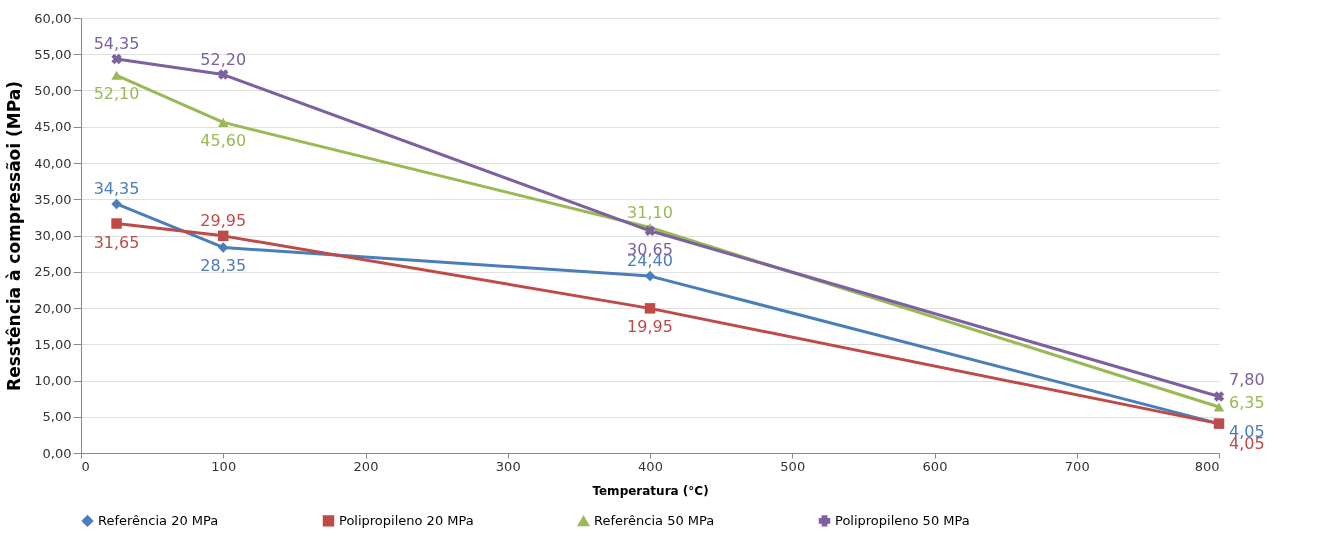 This screenshot has height=545, width=1330. Describe the element at coordinates (654, 521) in the screenshot. I see `legend-label: Referência 50 MPa` at that location.